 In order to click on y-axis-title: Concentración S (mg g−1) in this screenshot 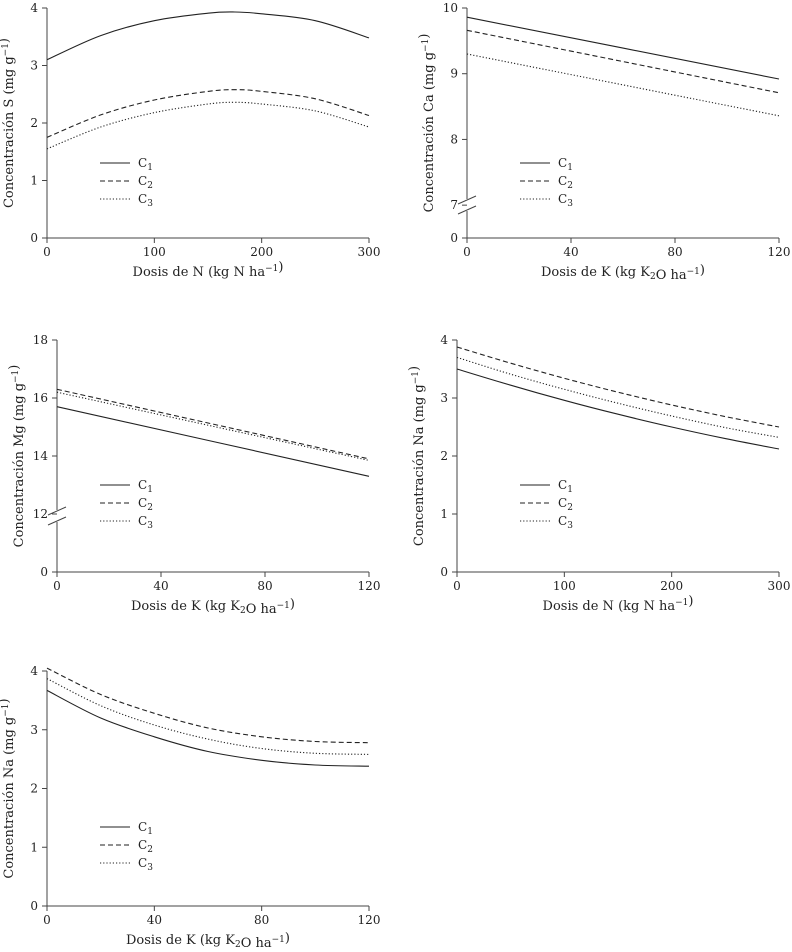, I will do `click(8, 123)`.